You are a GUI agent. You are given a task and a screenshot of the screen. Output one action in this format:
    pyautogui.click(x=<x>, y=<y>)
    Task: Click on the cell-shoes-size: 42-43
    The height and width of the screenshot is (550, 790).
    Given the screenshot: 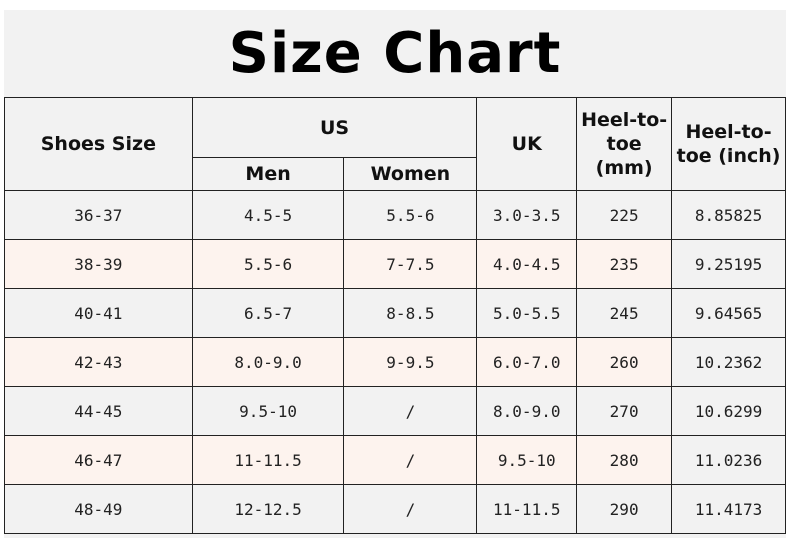 What is the action you would take?
    pyautogui.click(x=98, y=362)
    